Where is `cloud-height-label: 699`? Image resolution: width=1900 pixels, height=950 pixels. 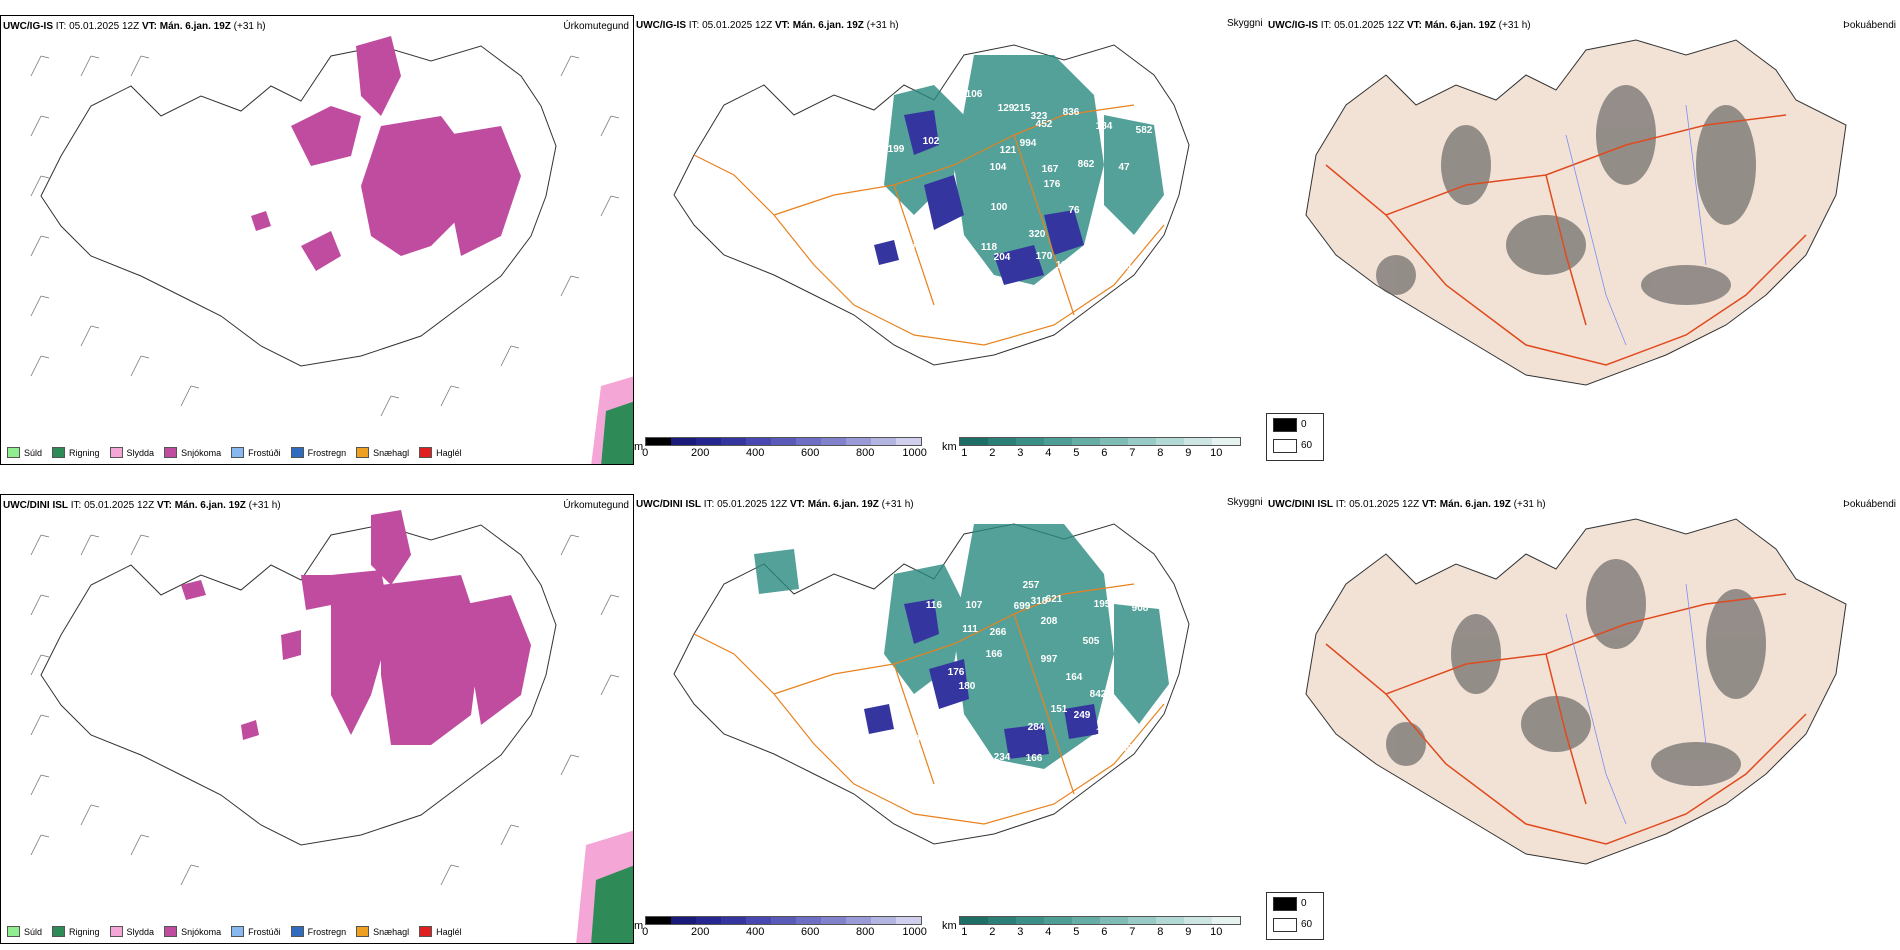
cloud-height-label: 699 is located at coordinates (1022, 606).